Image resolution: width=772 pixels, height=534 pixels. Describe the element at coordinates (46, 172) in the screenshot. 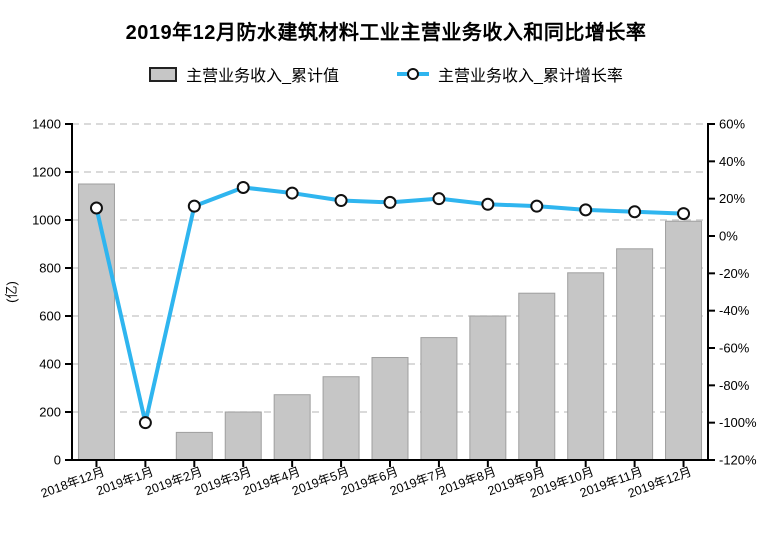

I see `svg-text: 1200` at that location.